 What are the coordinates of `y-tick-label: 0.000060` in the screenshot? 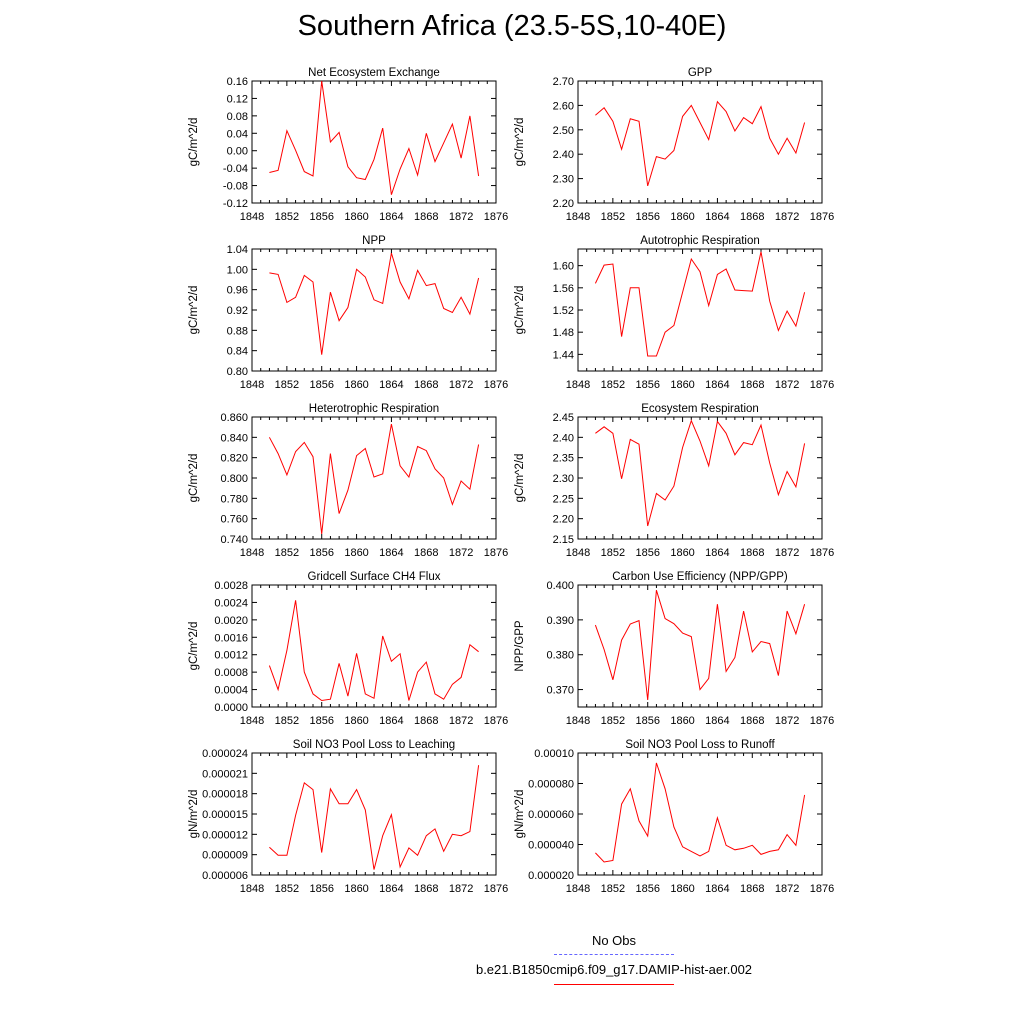 It's located at (551, 815).